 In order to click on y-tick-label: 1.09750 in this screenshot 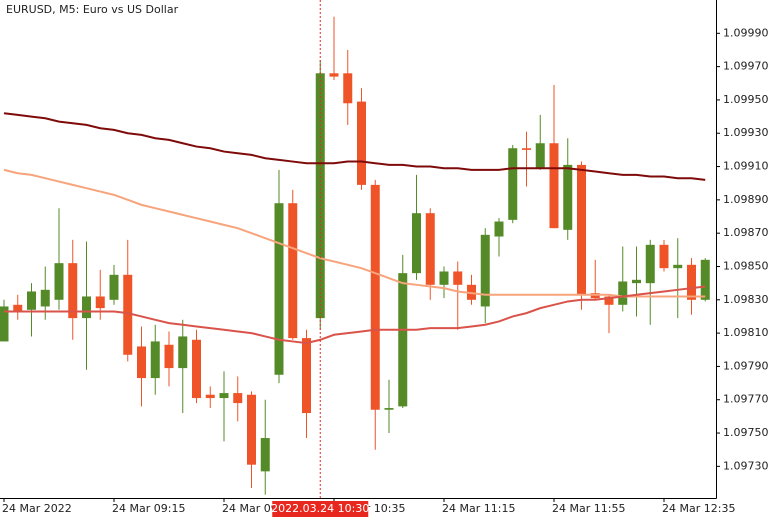, I will do `click(746, 432)`.